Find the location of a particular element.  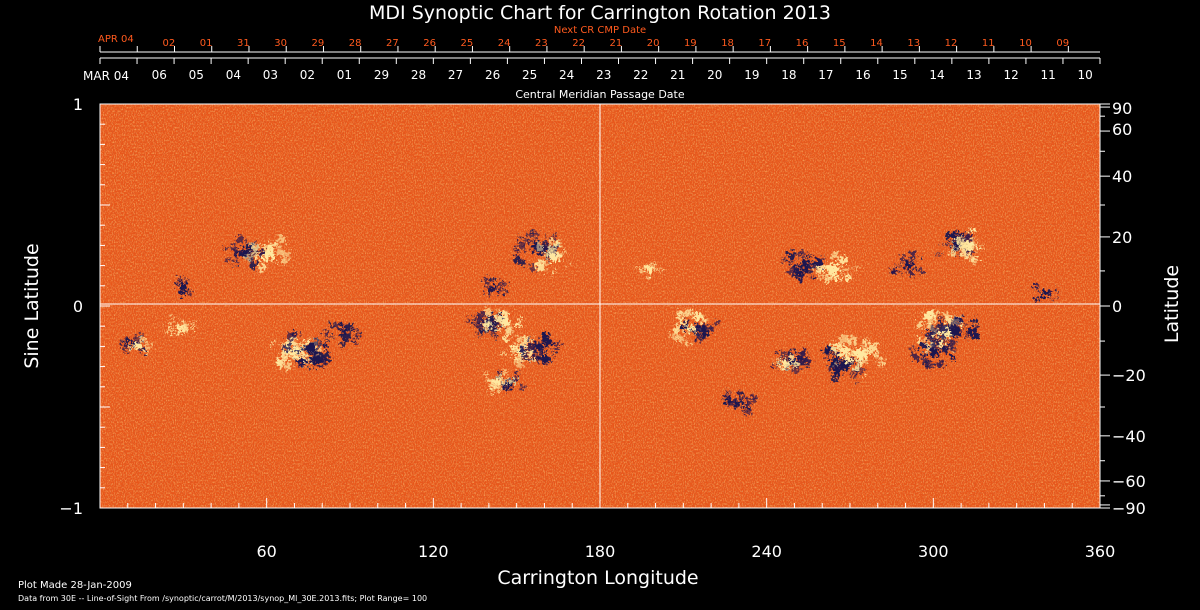

cmp-date-label: 06 is located at coordinates (159, 75).